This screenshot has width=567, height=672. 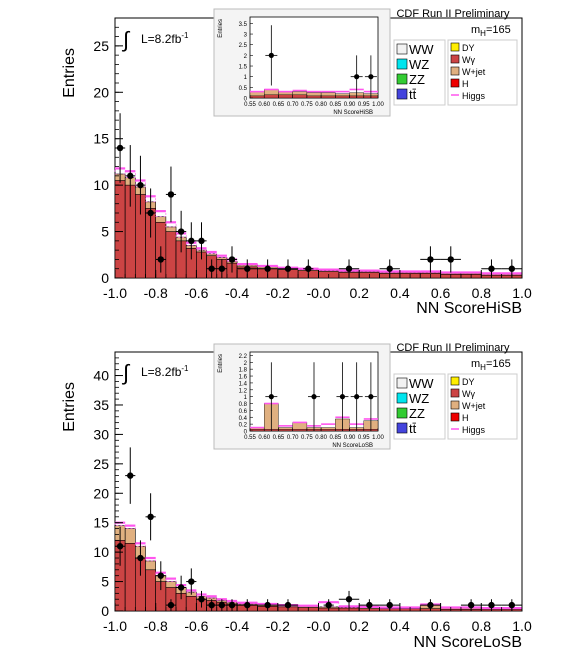 I want to click on legend-label: Higgs, so click(x=474, y=430).